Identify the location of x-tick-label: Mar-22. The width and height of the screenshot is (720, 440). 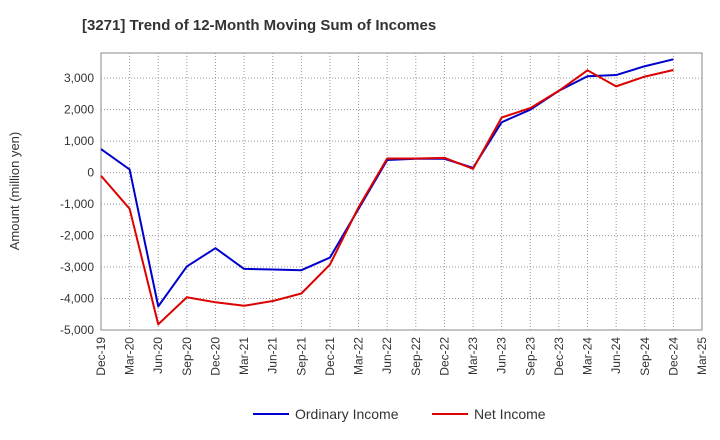
(359, 356).